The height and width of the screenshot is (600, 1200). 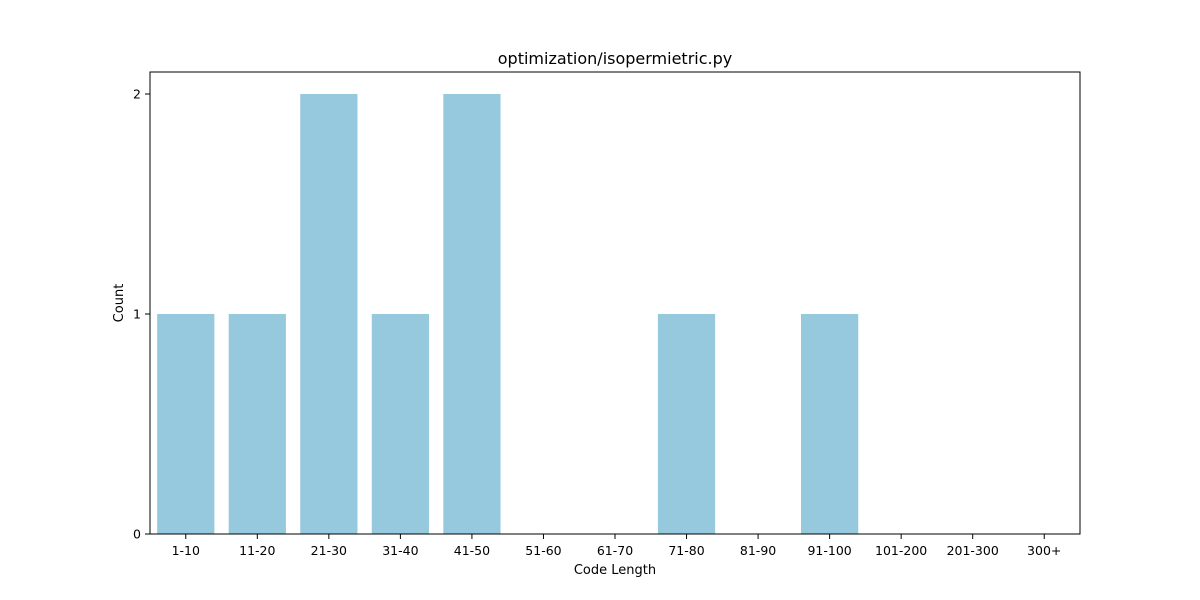 What do you see at coordinates (973, 550) in the screenshot?
I see `x-tick-label: 201-300` at bounding box center [973, 550].